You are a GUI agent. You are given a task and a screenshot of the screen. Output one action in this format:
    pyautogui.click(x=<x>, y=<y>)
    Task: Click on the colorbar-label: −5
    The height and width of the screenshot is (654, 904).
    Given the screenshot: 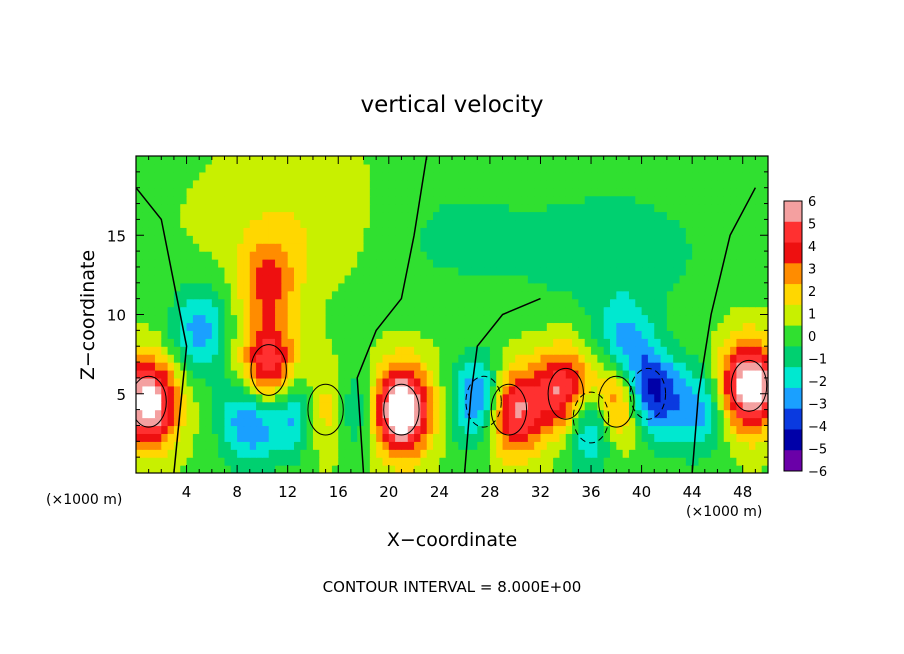 What is the action you would take?
    pyautogui.click(x=817, y=450)
    